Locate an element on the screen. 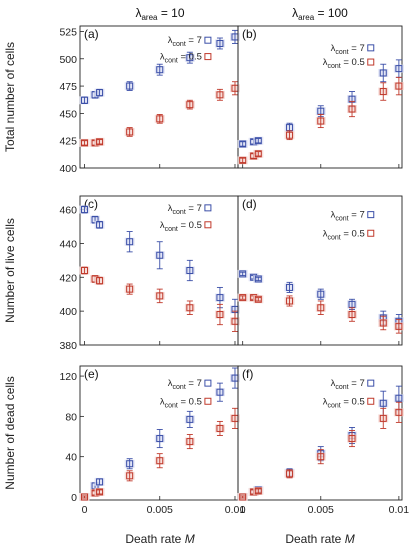 This screenshot has width=411, height=550. y-tick-label: 400 is located at coordinates (68, 312).